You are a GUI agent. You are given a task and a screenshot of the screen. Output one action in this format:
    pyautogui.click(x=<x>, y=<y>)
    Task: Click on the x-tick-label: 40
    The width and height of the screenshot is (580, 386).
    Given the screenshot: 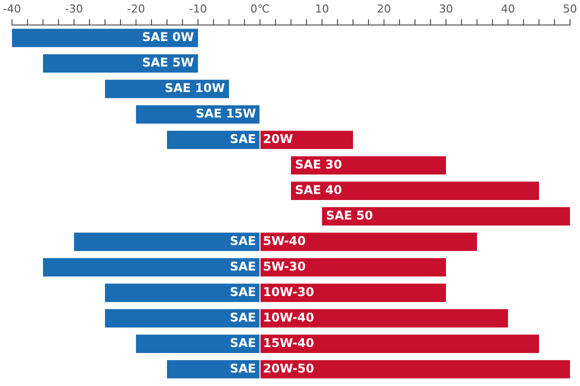 What is the action you would take?
    pyautogui.click(x=508, y=9)
    